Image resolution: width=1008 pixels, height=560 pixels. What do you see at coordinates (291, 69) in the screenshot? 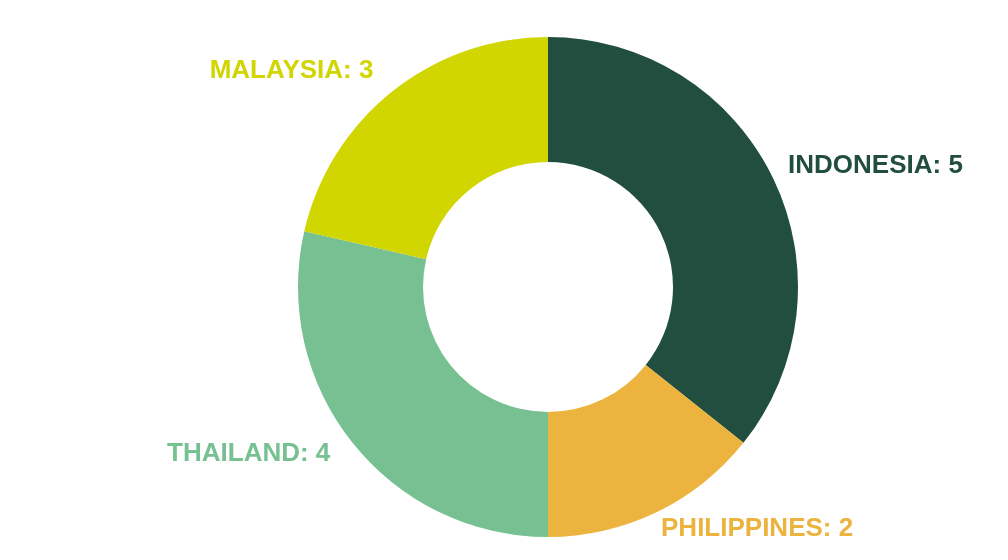
I see `slice-label: MALAYSIA: 3` at bounding box center [291, 69].